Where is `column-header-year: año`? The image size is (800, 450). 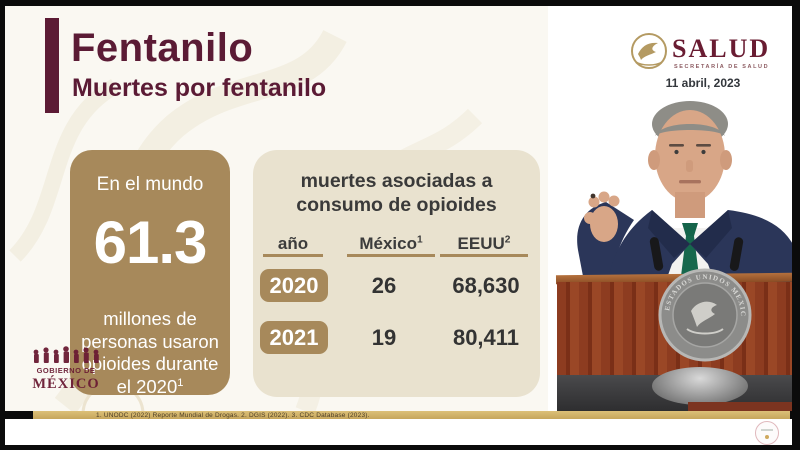 column-header-year: año is located at coordinates (293, 243).